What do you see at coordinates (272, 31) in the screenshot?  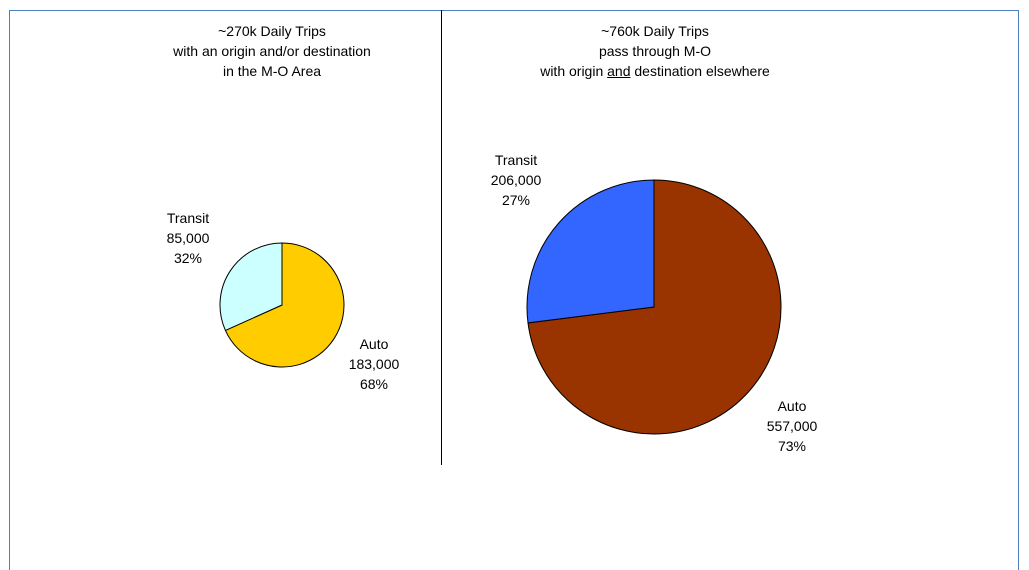 I see `left-title-line-1: ~270k Daily Trips` at bounding box center [272, 31].